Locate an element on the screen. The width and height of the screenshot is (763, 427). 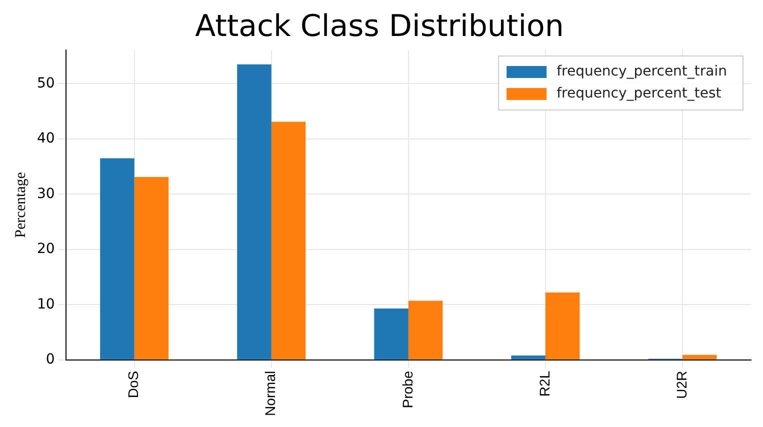
x-tick-label: Normal is located at coordinates (270, 393).